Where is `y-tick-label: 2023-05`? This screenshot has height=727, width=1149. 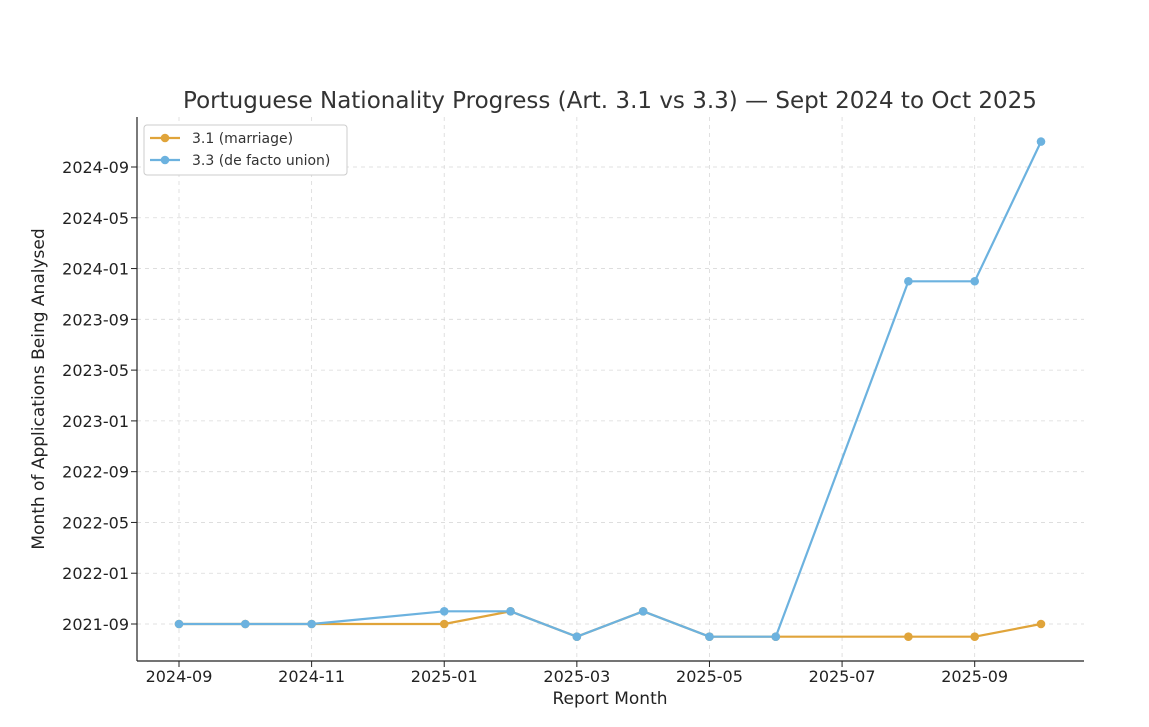
y-tick-label: 2023-05 is located at coordinates (95, 370).